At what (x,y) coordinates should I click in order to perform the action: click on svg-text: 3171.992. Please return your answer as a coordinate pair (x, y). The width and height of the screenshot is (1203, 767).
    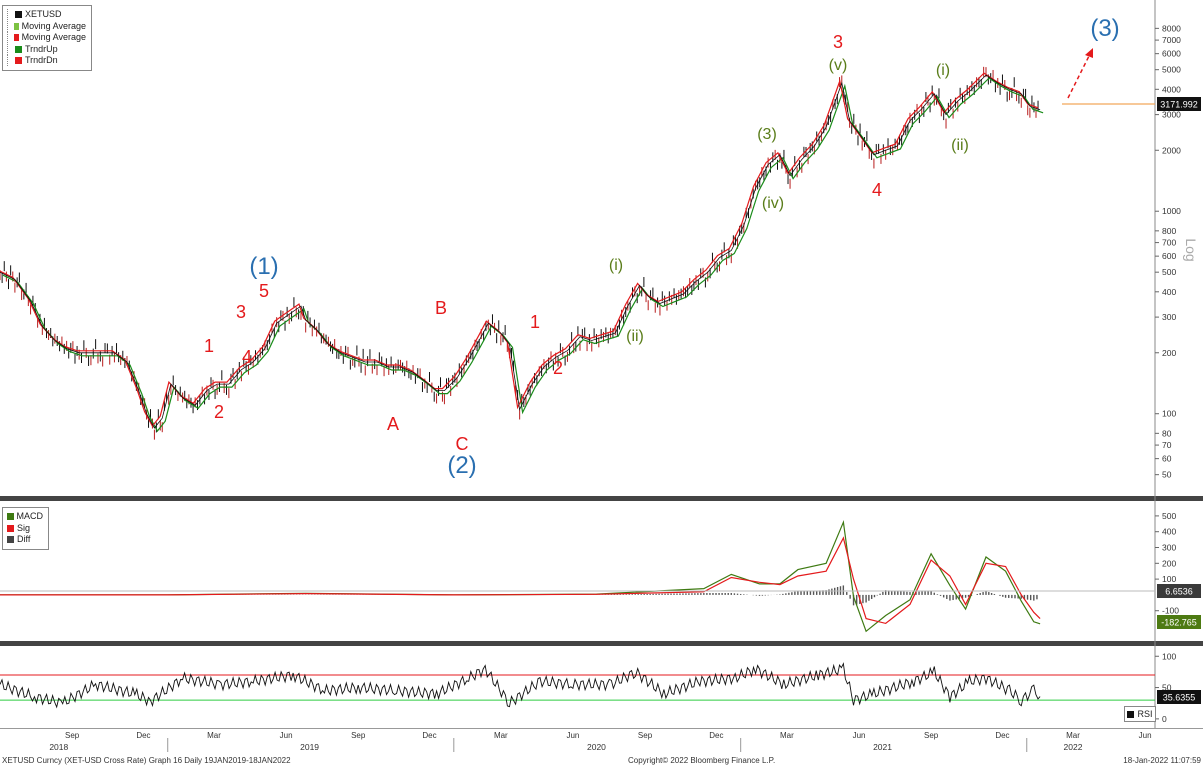
    Looking at the image, I should click on (1179, 105).